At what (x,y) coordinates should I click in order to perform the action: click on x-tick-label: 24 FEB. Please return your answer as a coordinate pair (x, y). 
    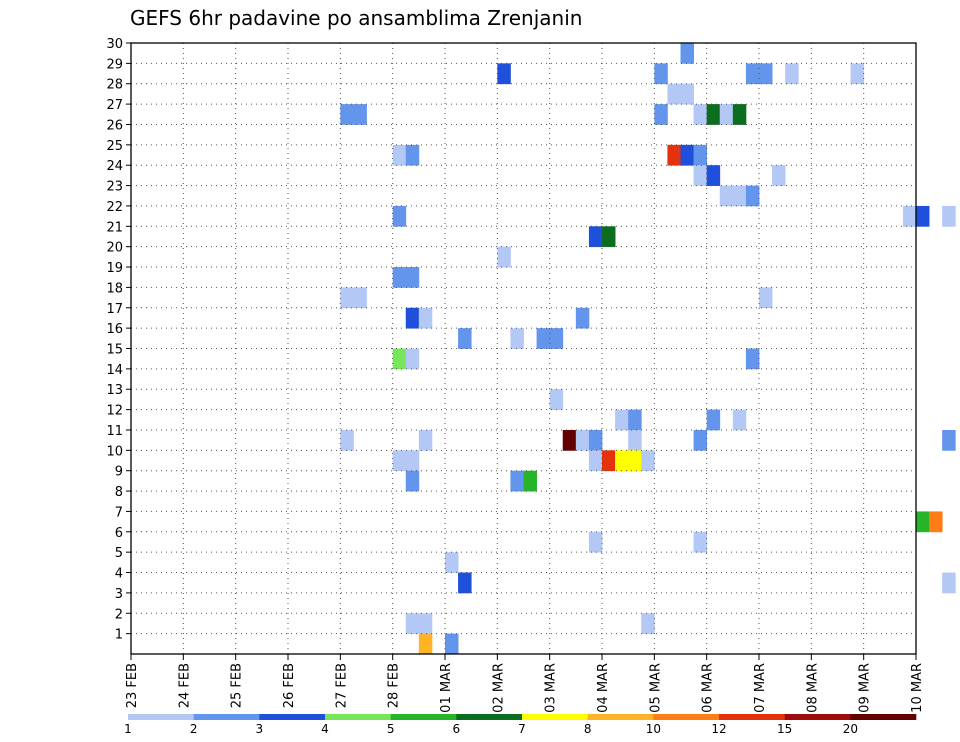
    Looking at the image, I should click on (184, 685).